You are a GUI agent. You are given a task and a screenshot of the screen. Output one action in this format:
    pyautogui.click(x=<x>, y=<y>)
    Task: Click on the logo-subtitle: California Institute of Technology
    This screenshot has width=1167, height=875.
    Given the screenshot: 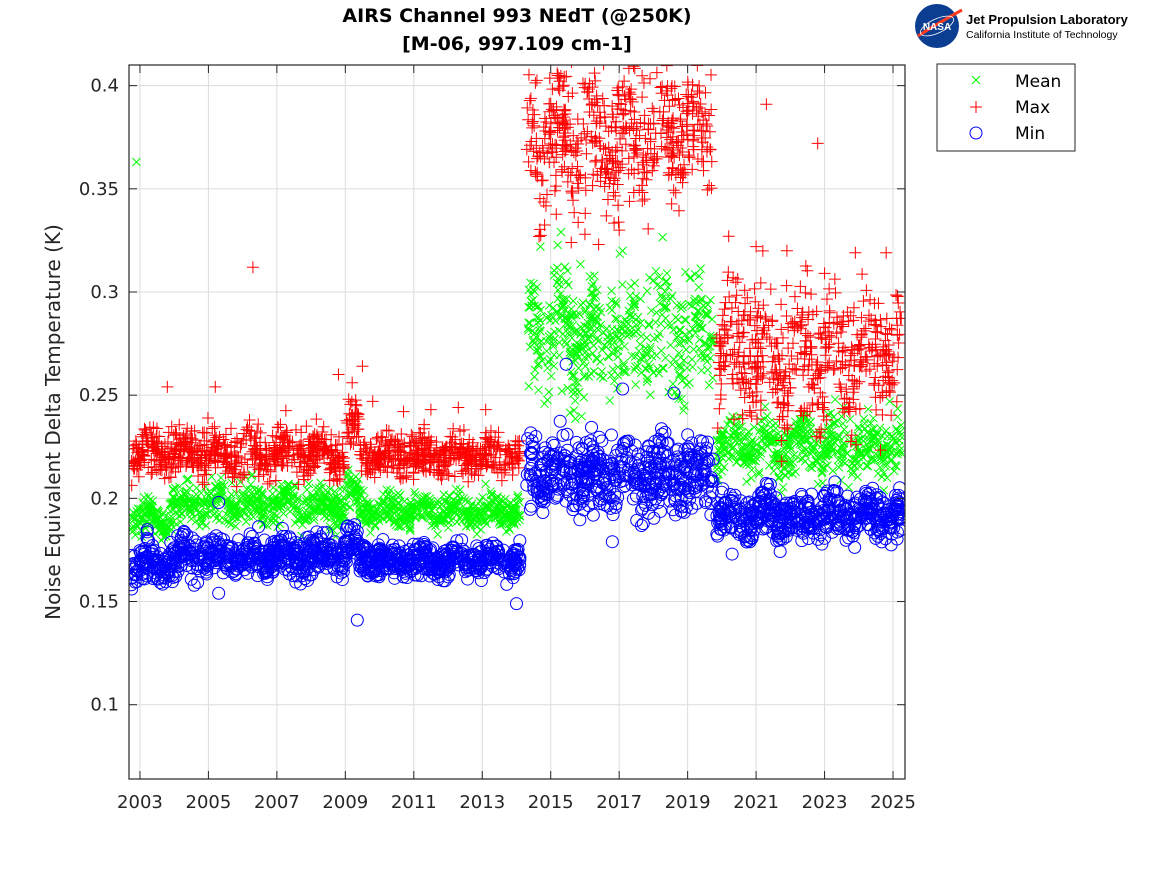 What is the action you would take?
    pyautogui.click(x=1042, y=35)
    